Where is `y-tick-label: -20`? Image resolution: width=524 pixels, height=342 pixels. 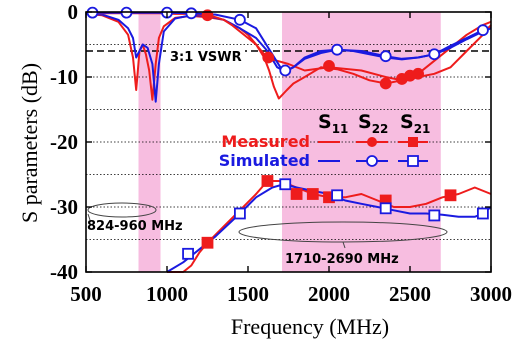
y-tick-label: -20 is located at coordinates (64, 142).